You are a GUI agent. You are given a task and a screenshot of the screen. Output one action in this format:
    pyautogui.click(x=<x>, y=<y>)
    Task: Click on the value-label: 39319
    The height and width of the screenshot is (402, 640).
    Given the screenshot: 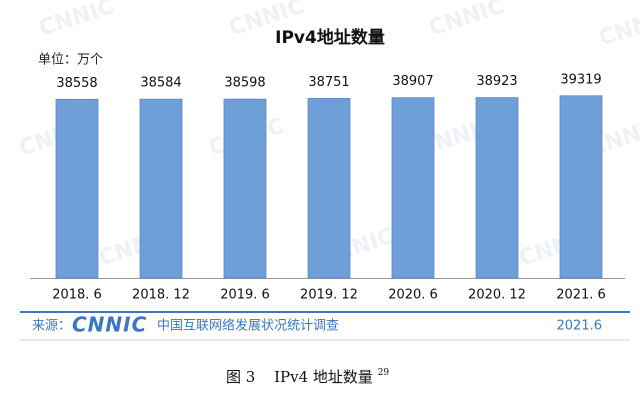 What is the action you would take?
    pyautogui.click(x=580, y=79)
    